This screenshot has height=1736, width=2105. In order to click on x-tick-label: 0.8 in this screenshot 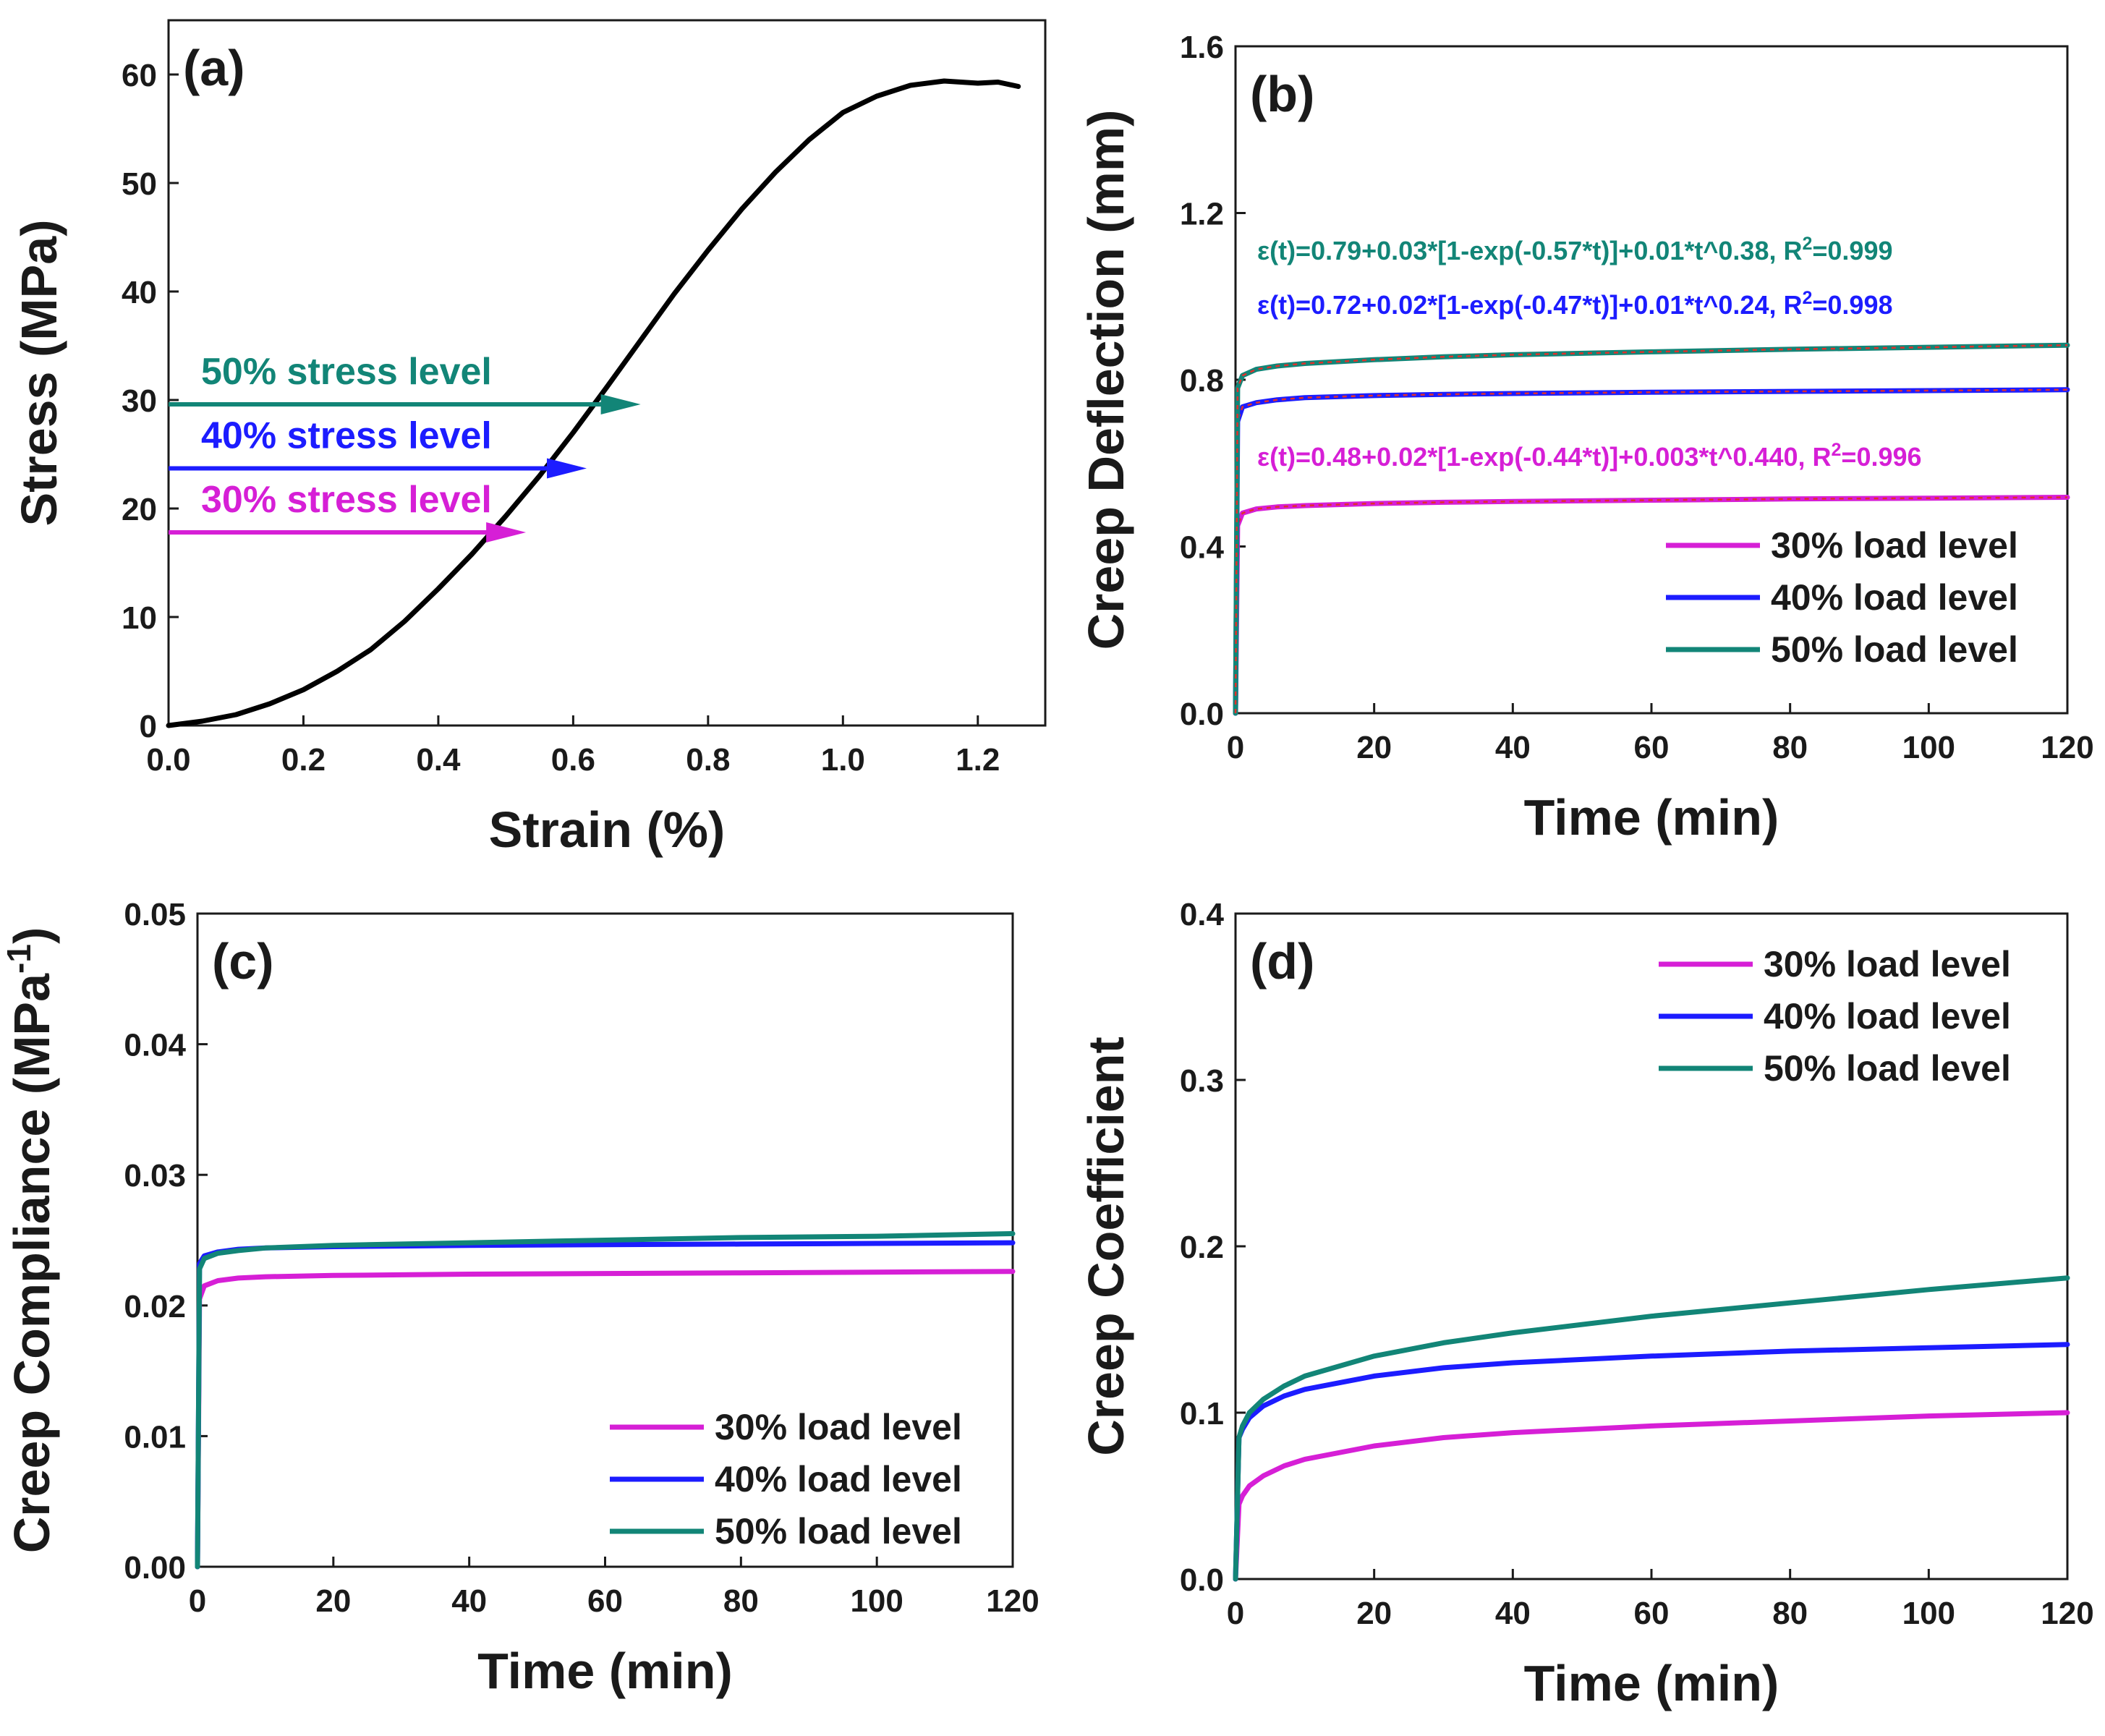, I will do `click(708, 760)`.